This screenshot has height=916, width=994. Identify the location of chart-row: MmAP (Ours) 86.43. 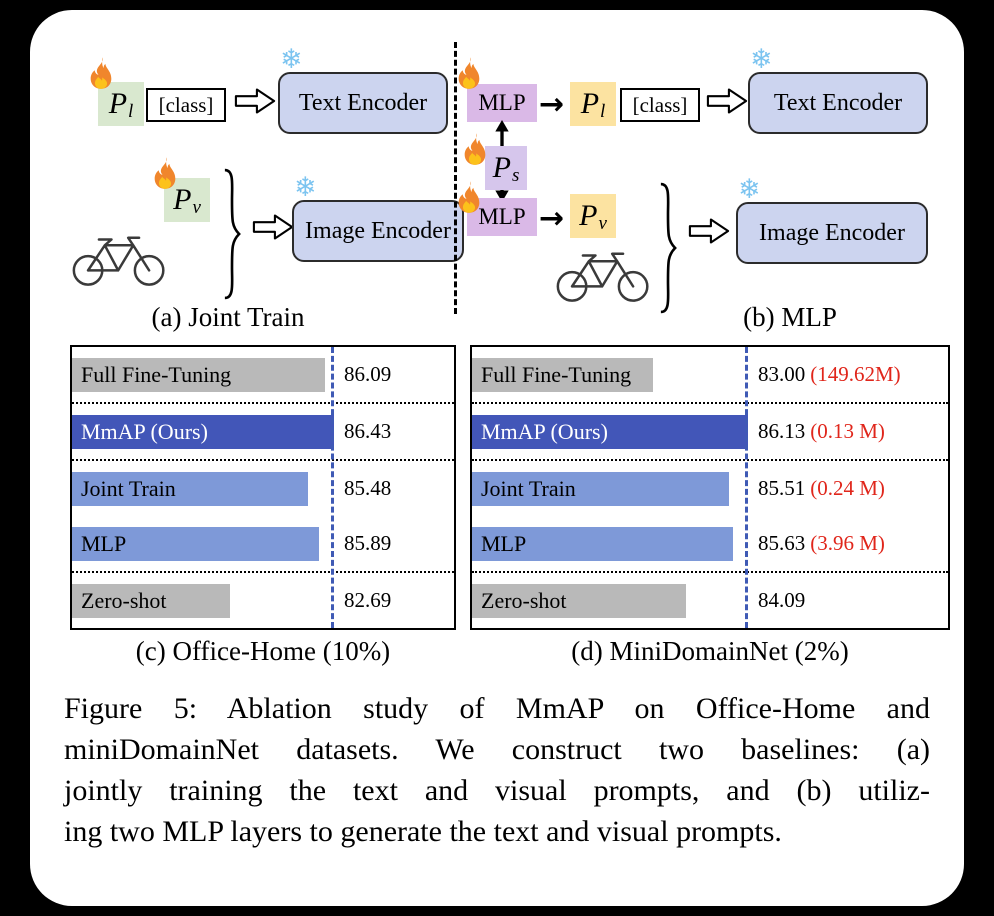
(263, 432).